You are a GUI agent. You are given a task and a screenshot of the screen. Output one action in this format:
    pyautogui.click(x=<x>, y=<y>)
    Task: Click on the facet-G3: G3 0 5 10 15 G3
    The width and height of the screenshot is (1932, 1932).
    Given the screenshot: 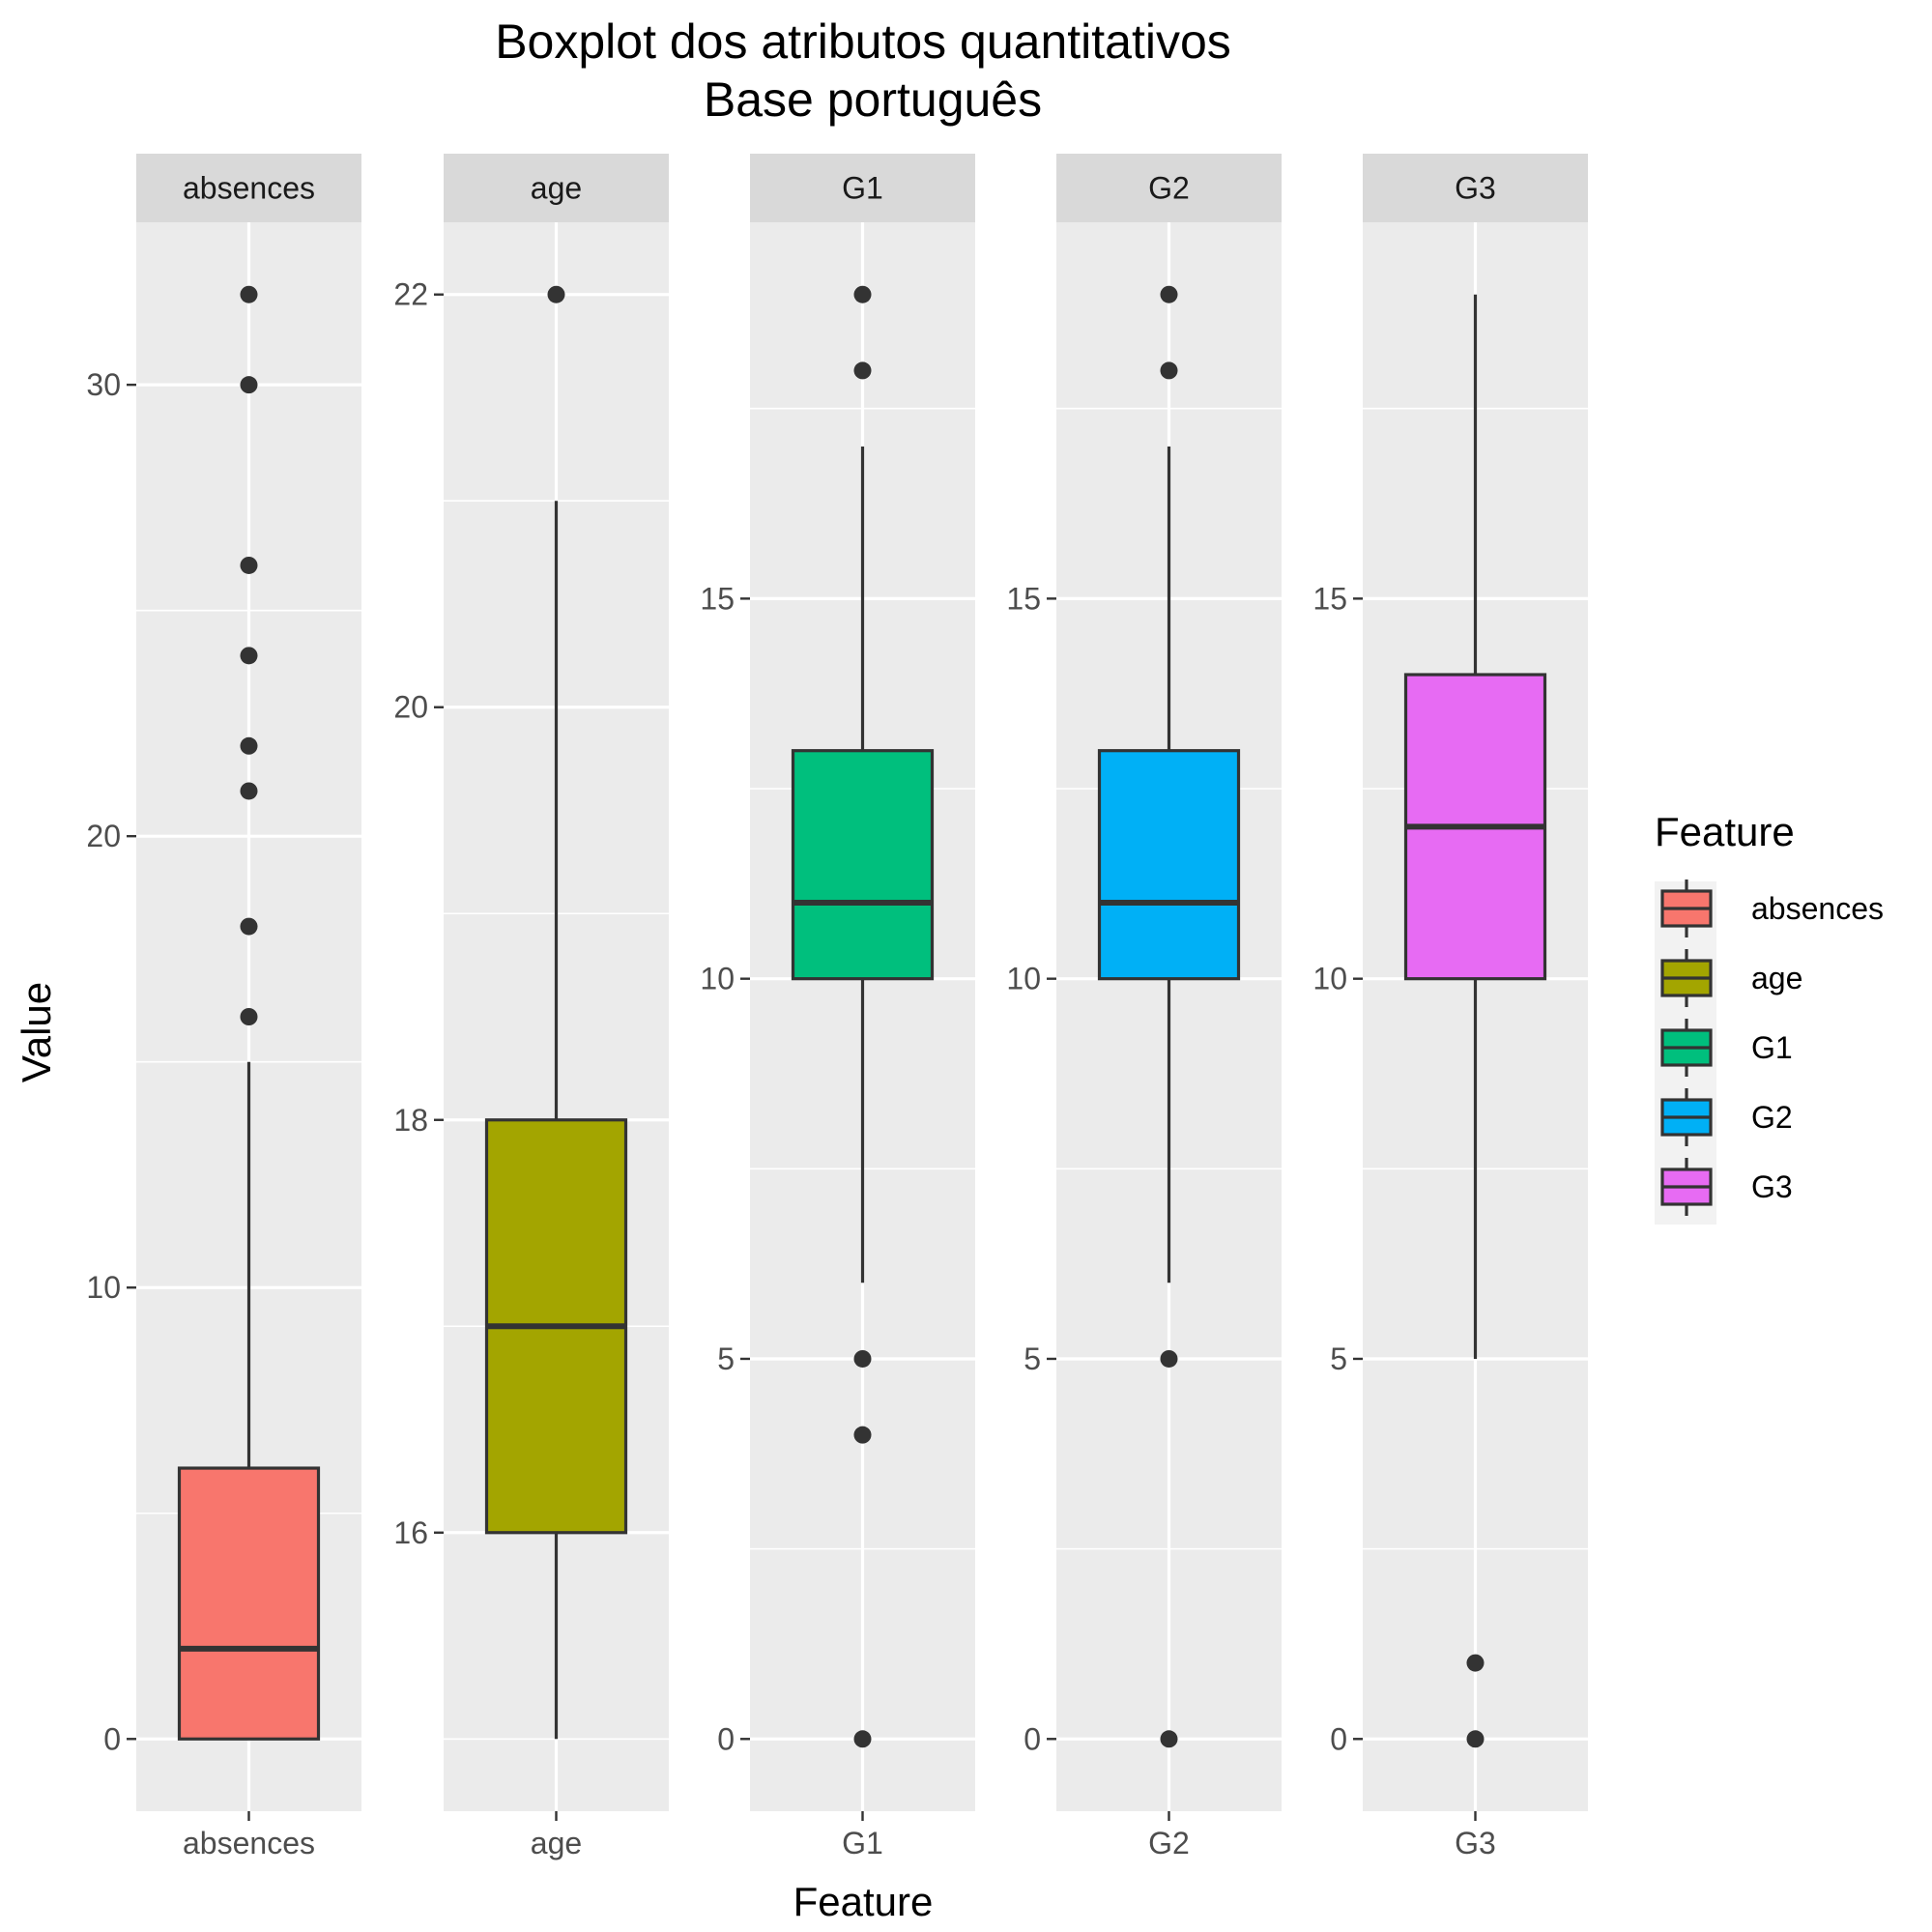 What is the action you would take?
    pyautogui.click(x=1450, y=1007)
    